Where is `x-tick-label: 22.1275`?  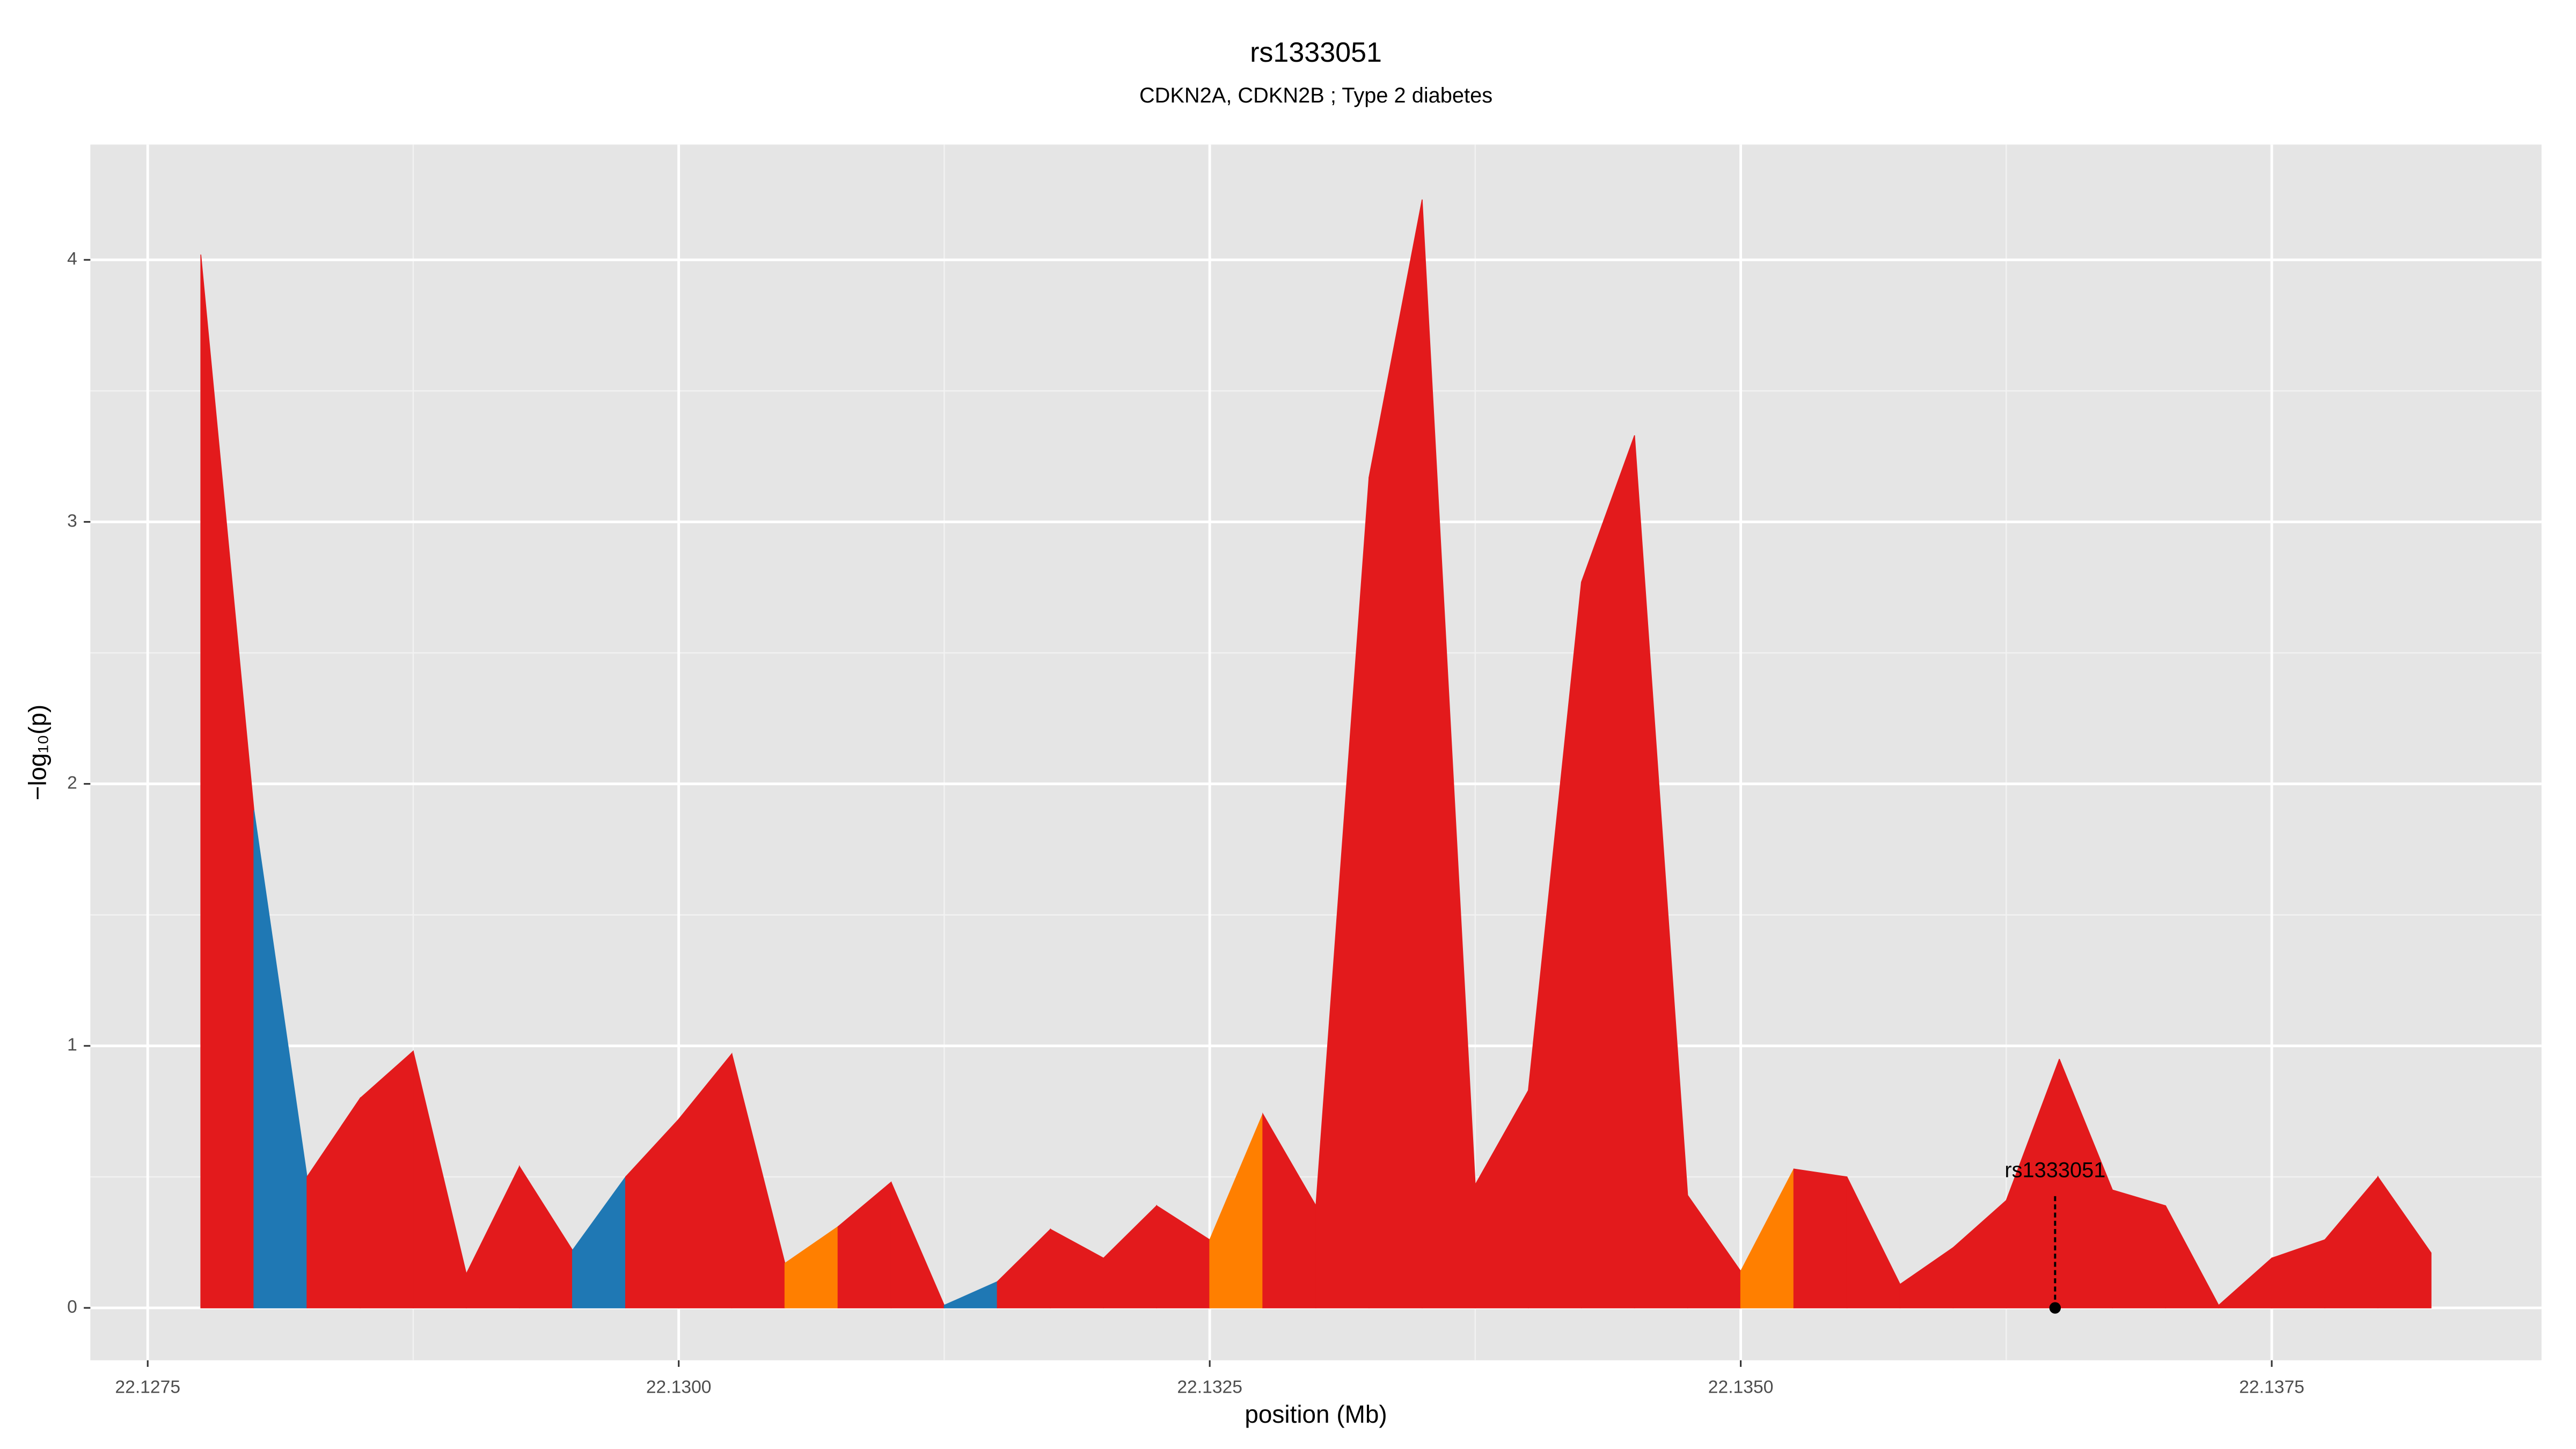 x-tick-label: 22.1275 is located at coordinates (147, 1387).